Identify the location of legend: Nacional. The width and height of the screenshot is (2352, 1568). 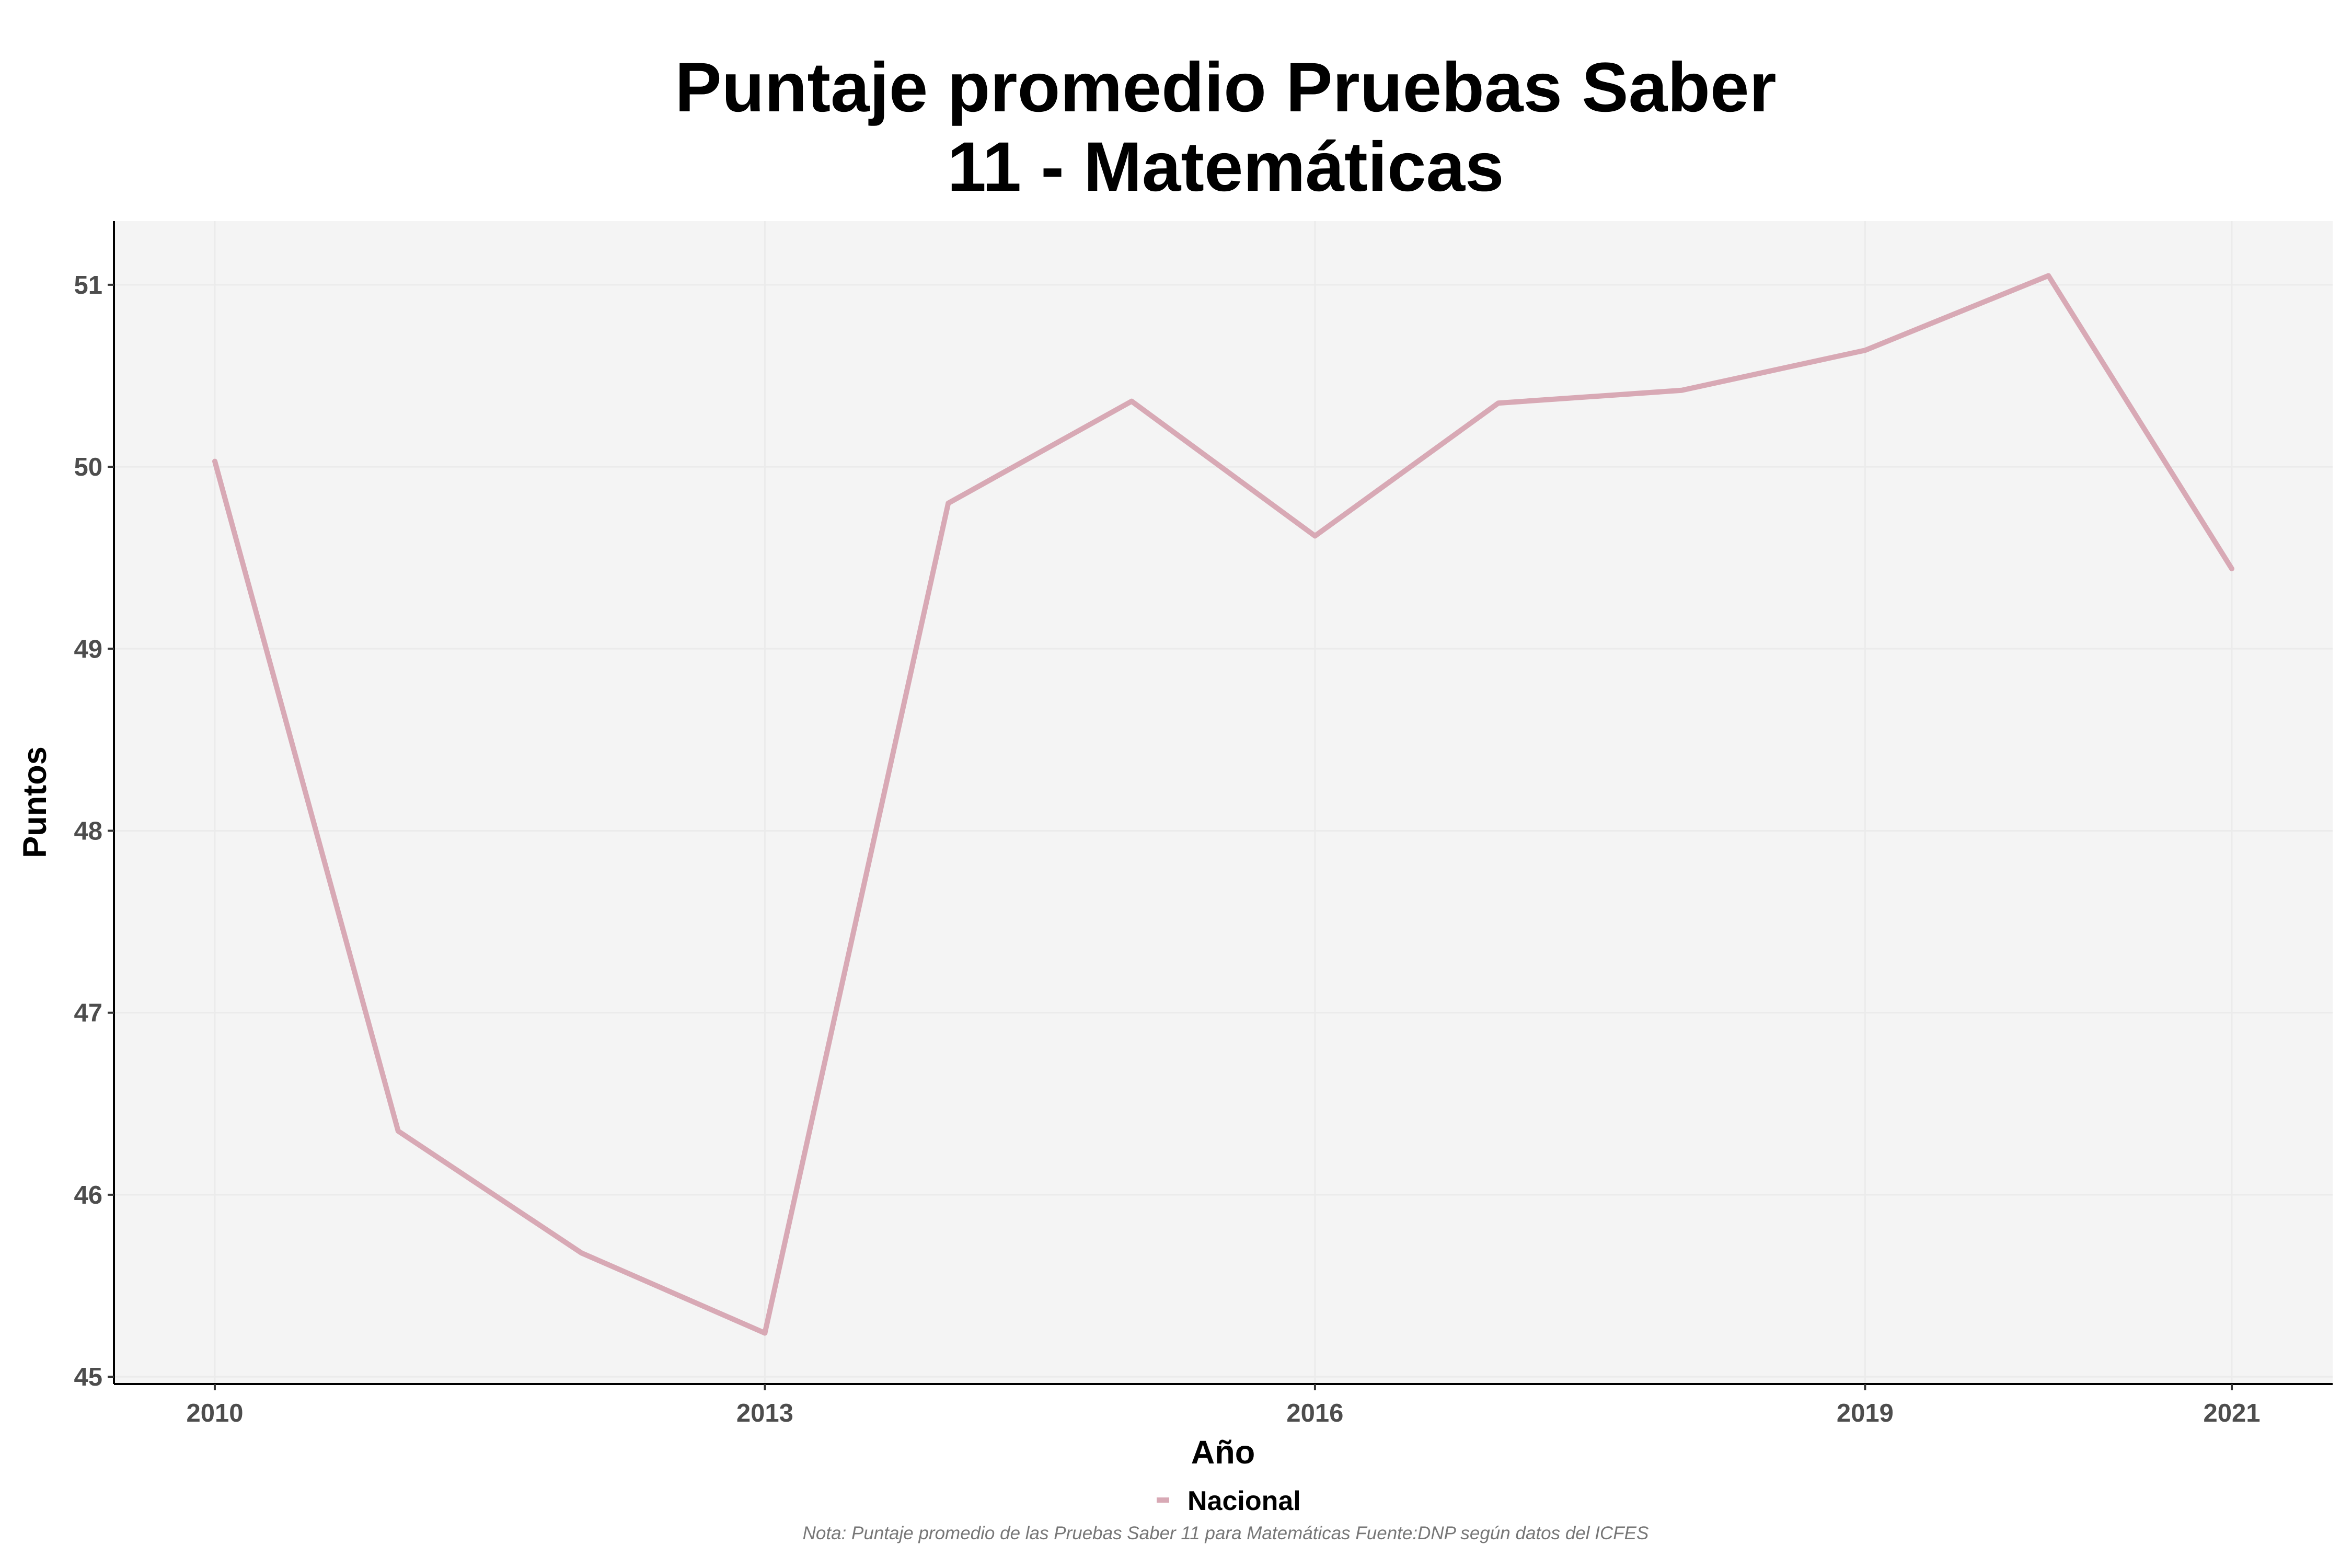
(1229, 1501).